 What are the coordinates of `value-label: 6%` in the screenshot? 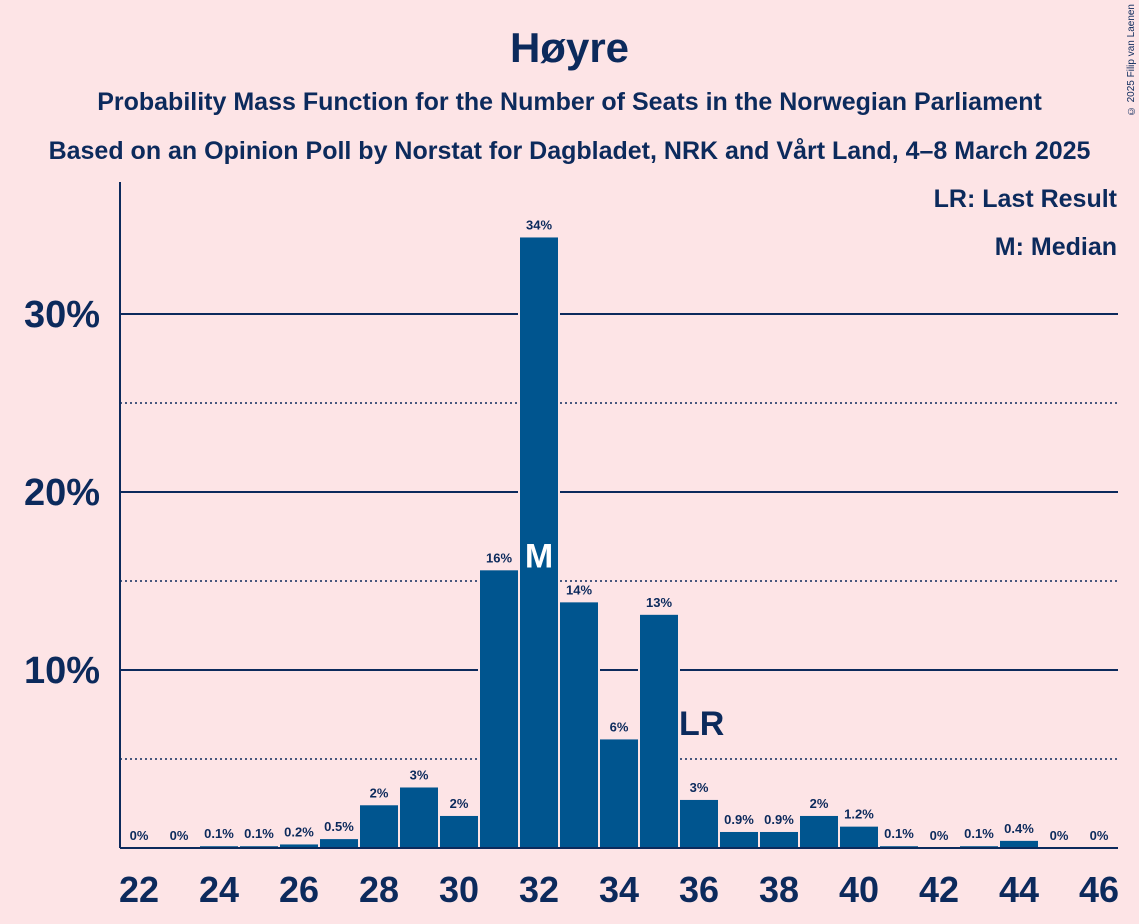 It's located at (619, 726).